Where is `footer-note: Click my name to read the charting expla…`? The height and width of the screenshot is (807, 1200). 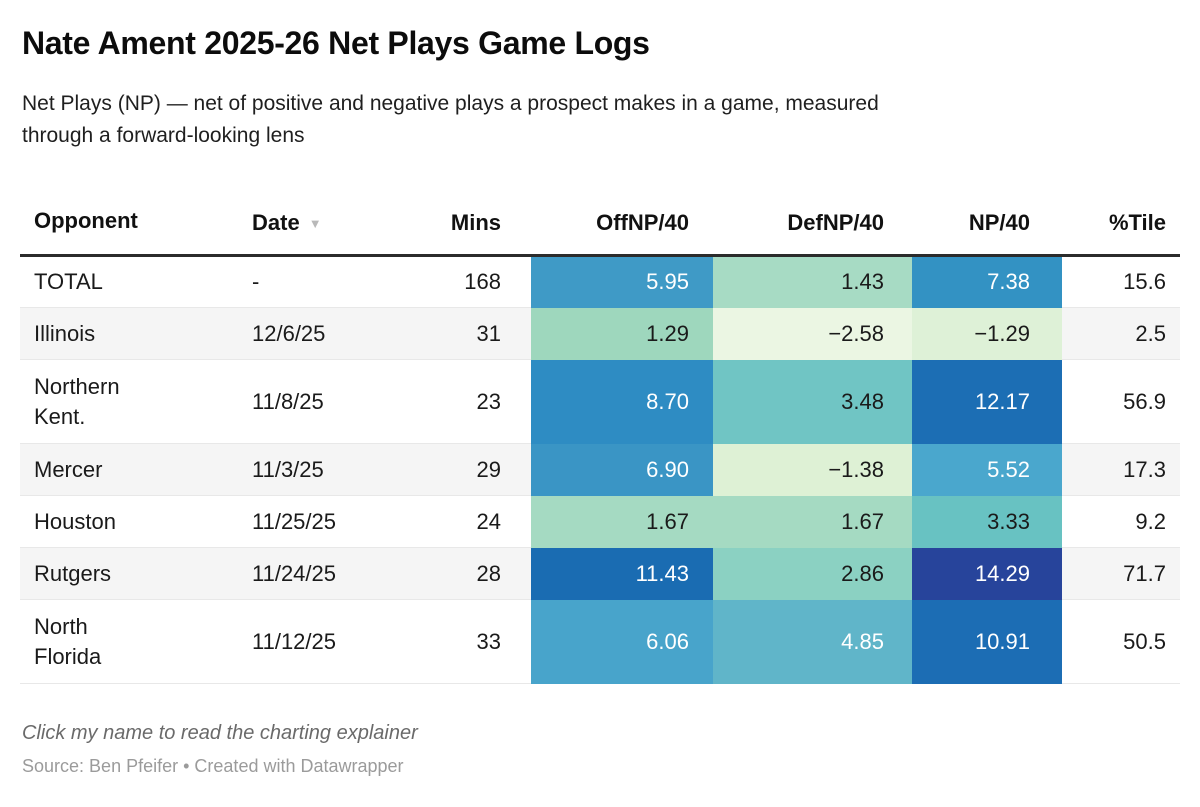
footer-note: Click my name to read the charting expla… is located at coordinates (220, 733).